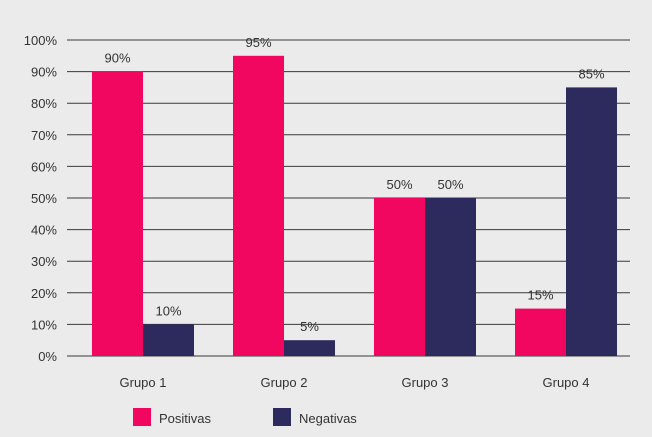  Describe the element at coordinates (168, 310) in the screenshot. I see `data-label-negativas-1: 10%` at that location.